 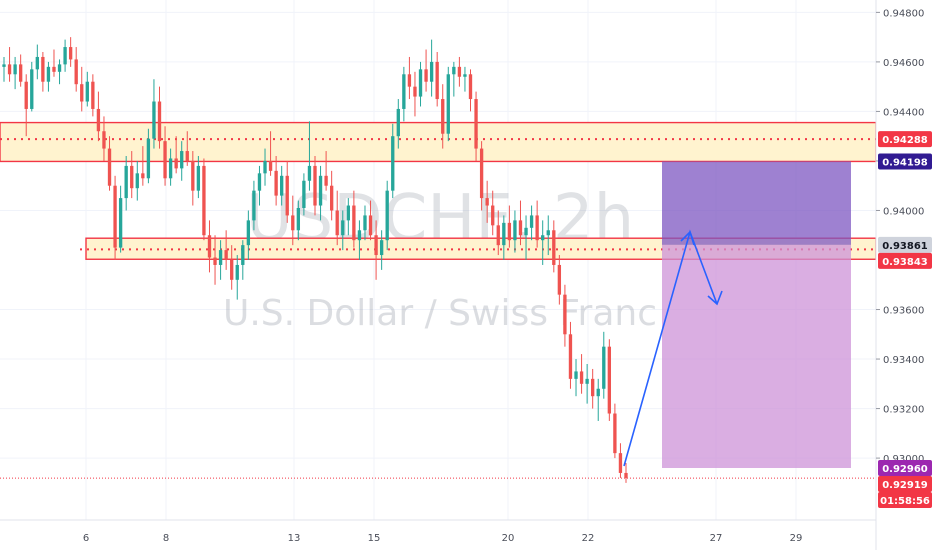 I want to click on time-tick-label: 27, so click(x=716, y=538).